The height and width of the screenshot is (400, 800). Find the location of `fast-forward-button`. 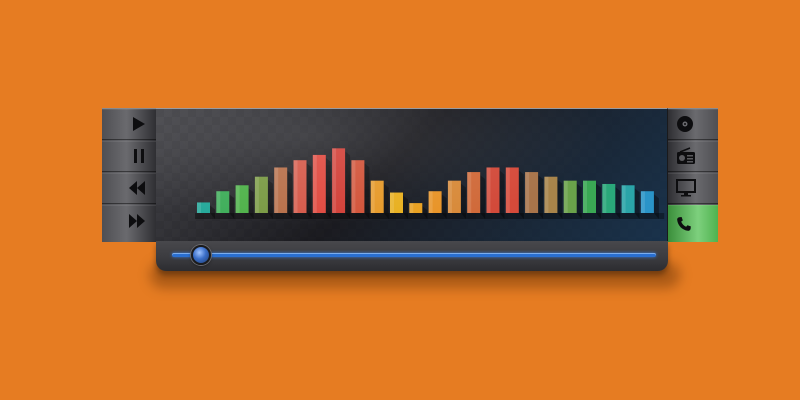

fast-forward-button is located at coordinates (129, 220).